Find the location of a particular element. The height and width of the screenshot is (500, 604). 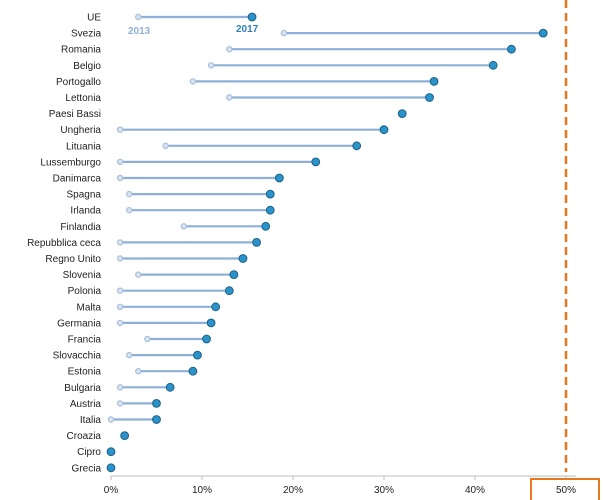

category-label: Slovacchia is located at coordinates (77, 356).